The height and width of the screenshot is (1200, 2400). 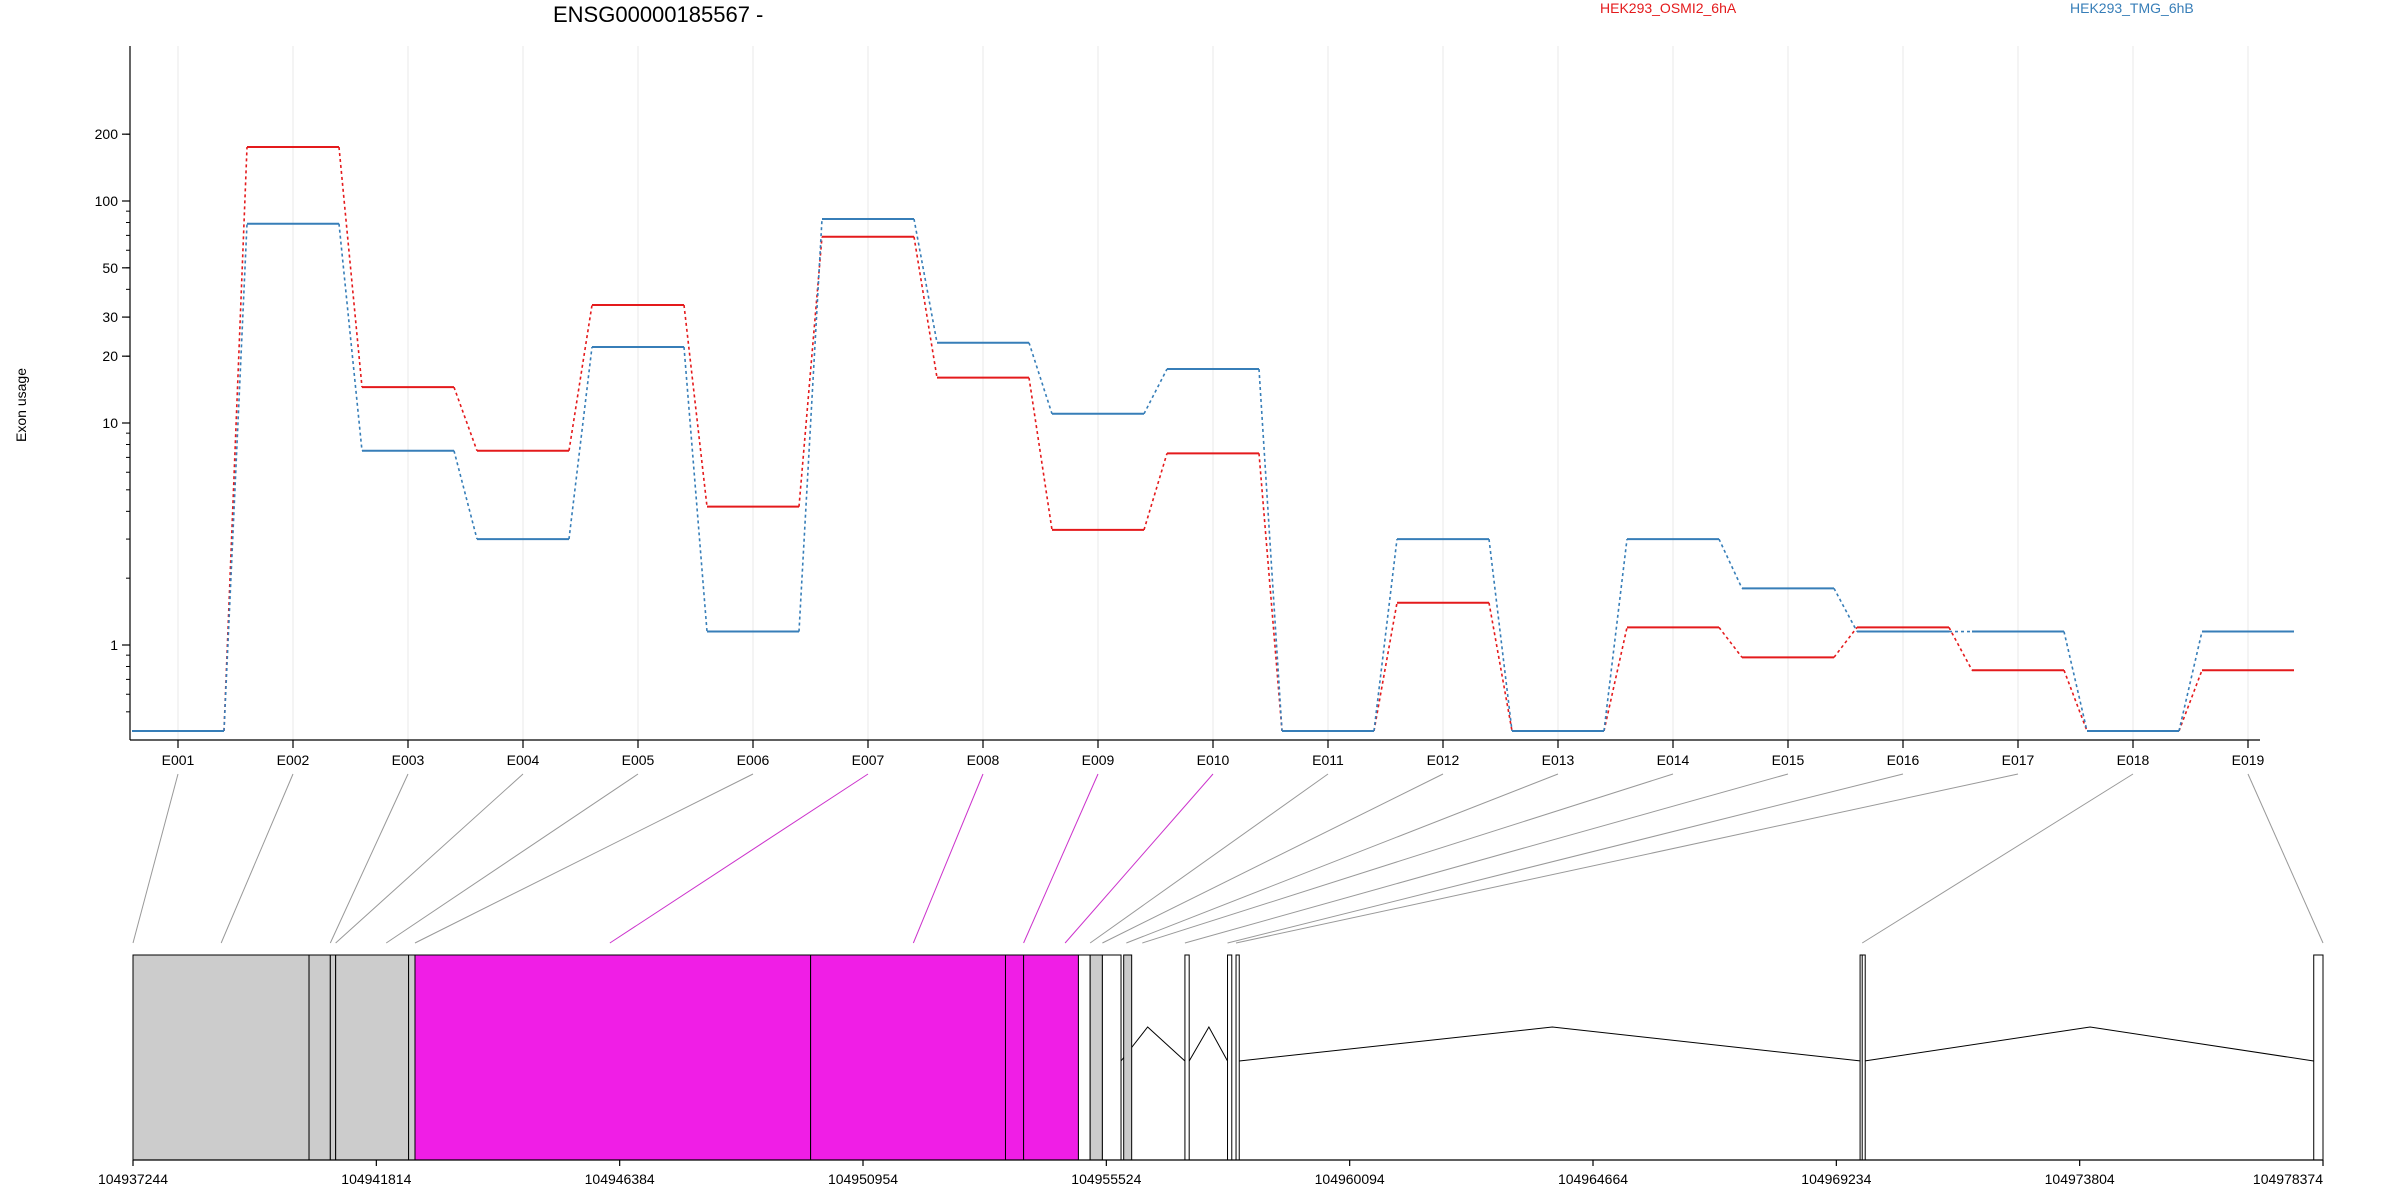 What do you see at coordinates (376, 1179) in the screenshot?
I see `genomic-tick-label: 104941814` at bounding box center [376, 1179].